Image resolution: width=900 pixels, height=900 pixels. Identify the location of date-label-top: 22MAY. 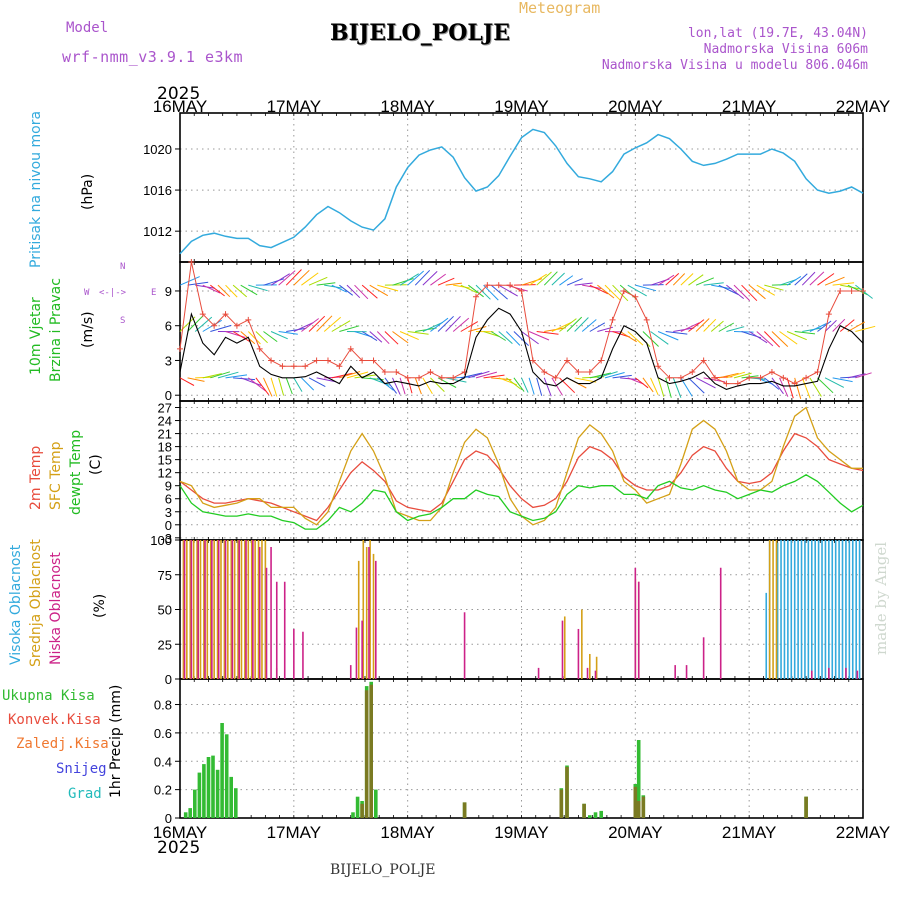
(863, 106).